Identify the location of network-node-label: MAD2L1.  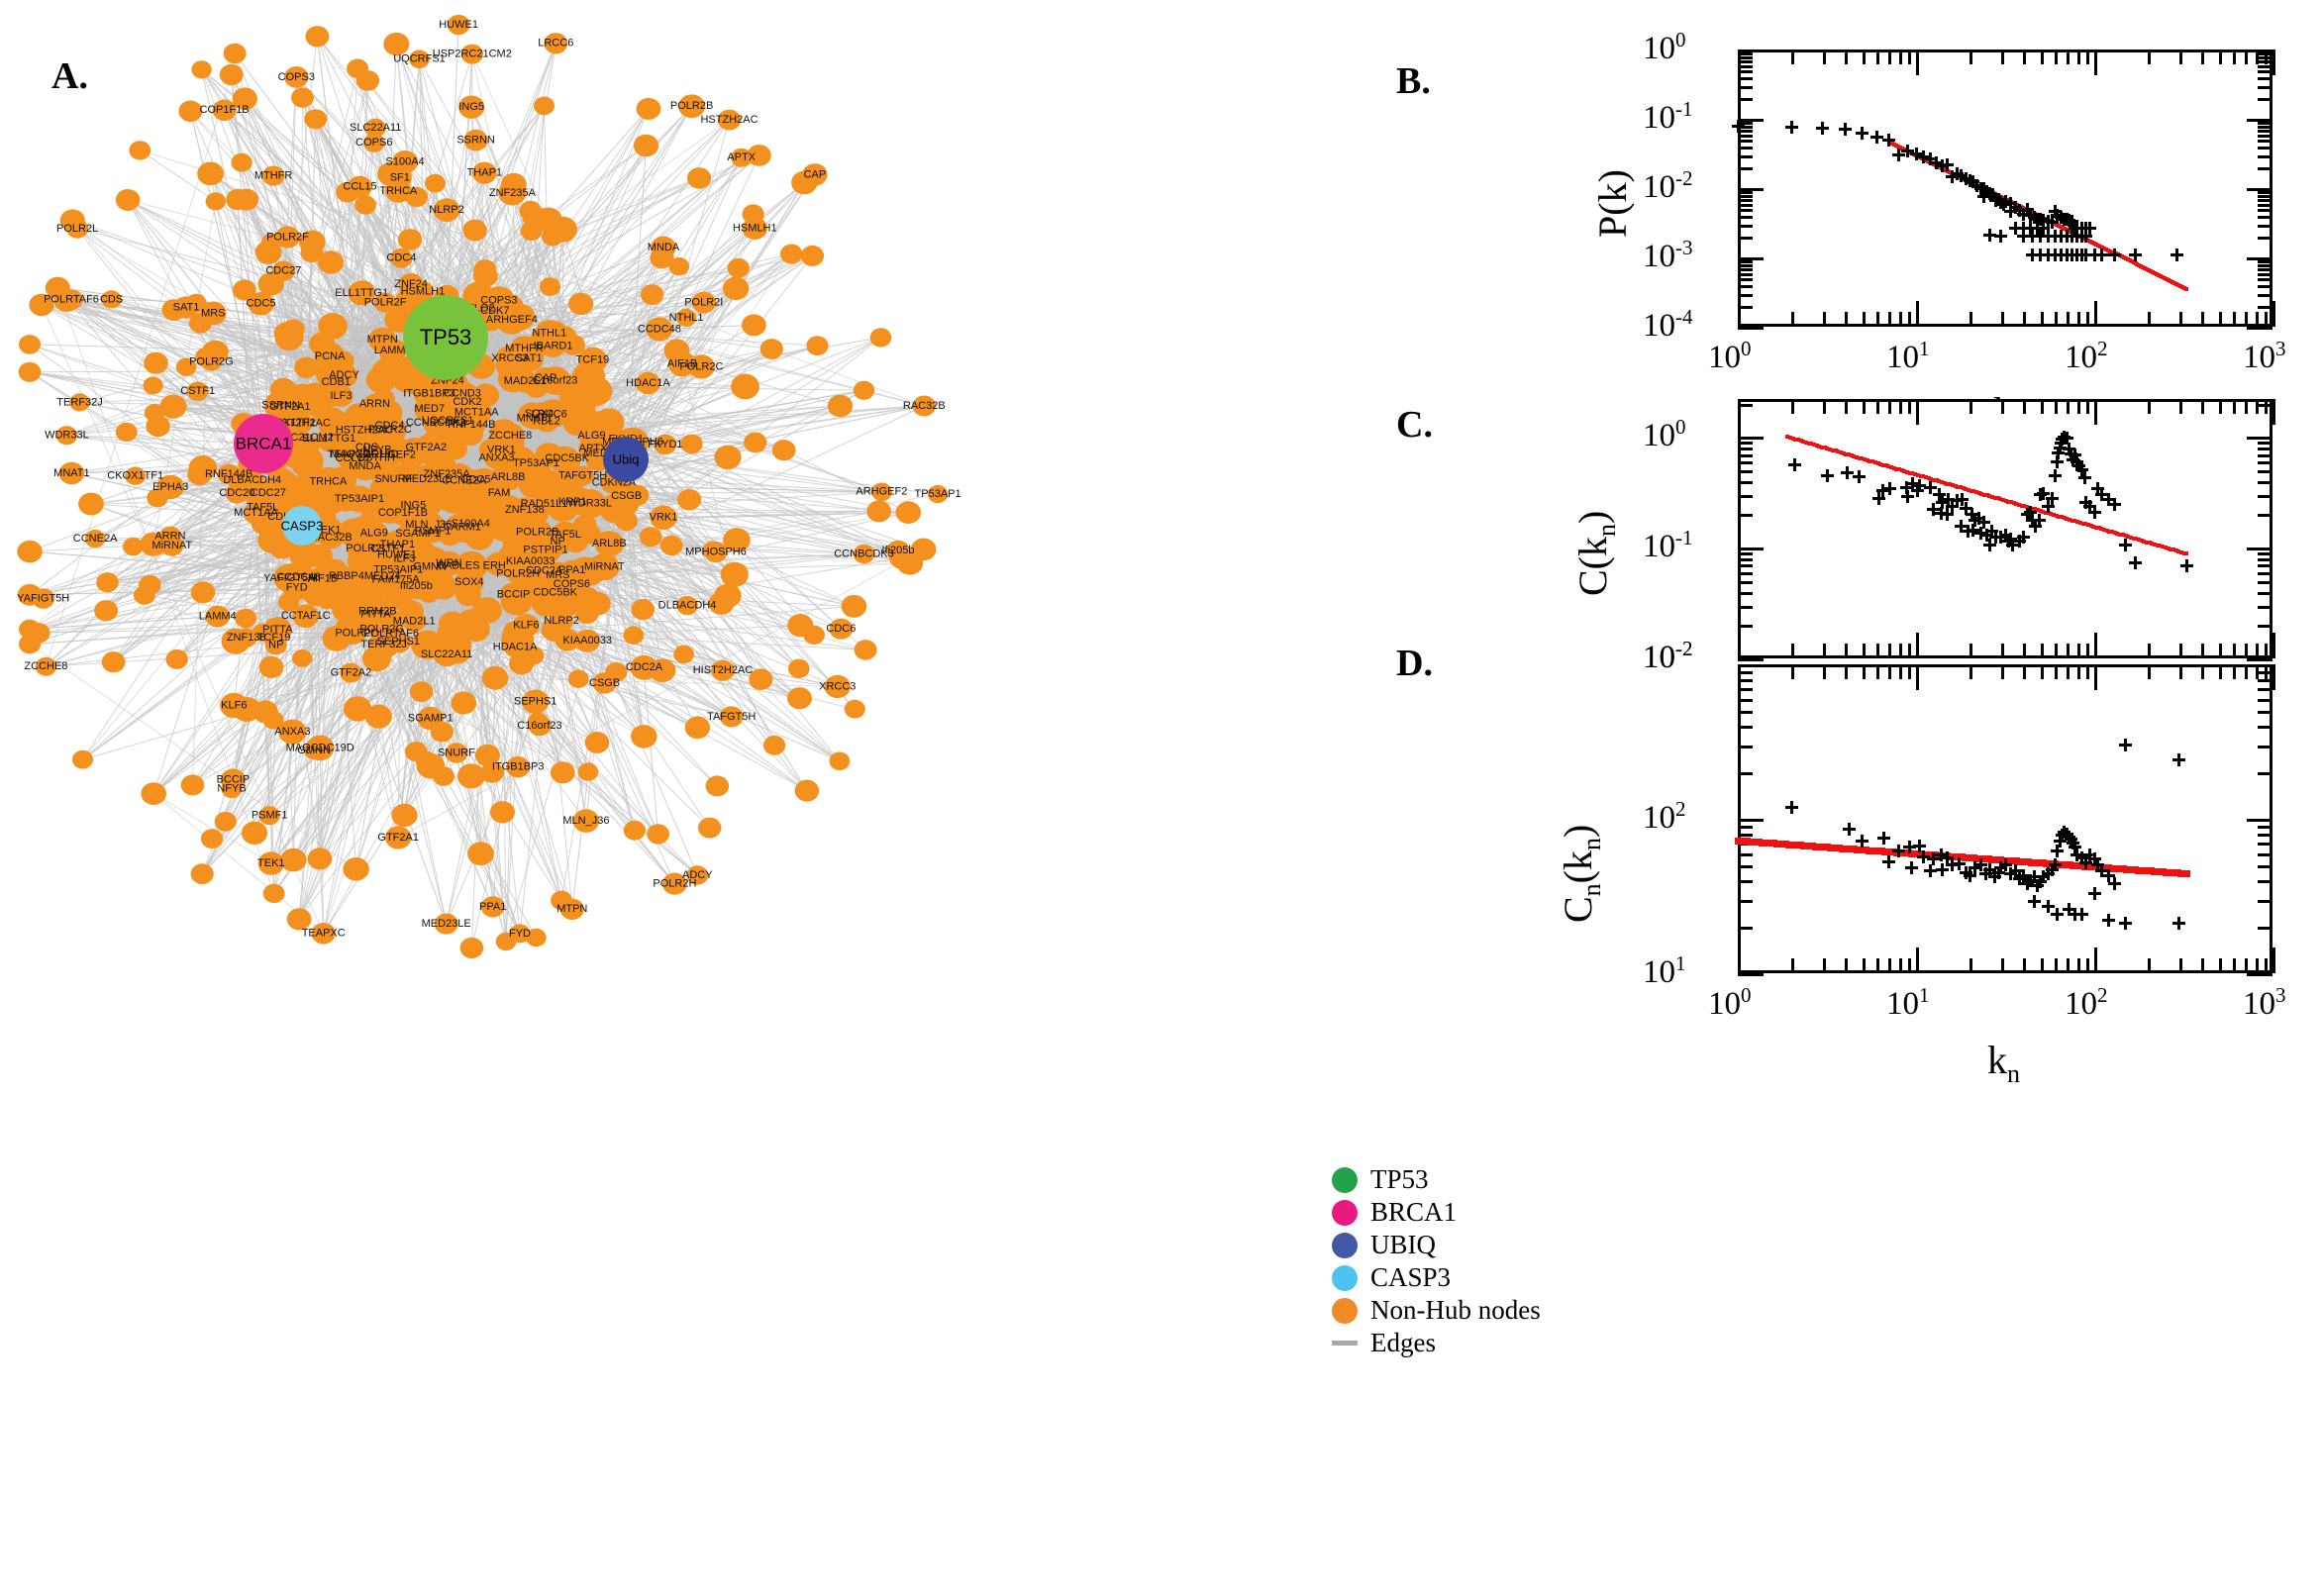
(414, 621).